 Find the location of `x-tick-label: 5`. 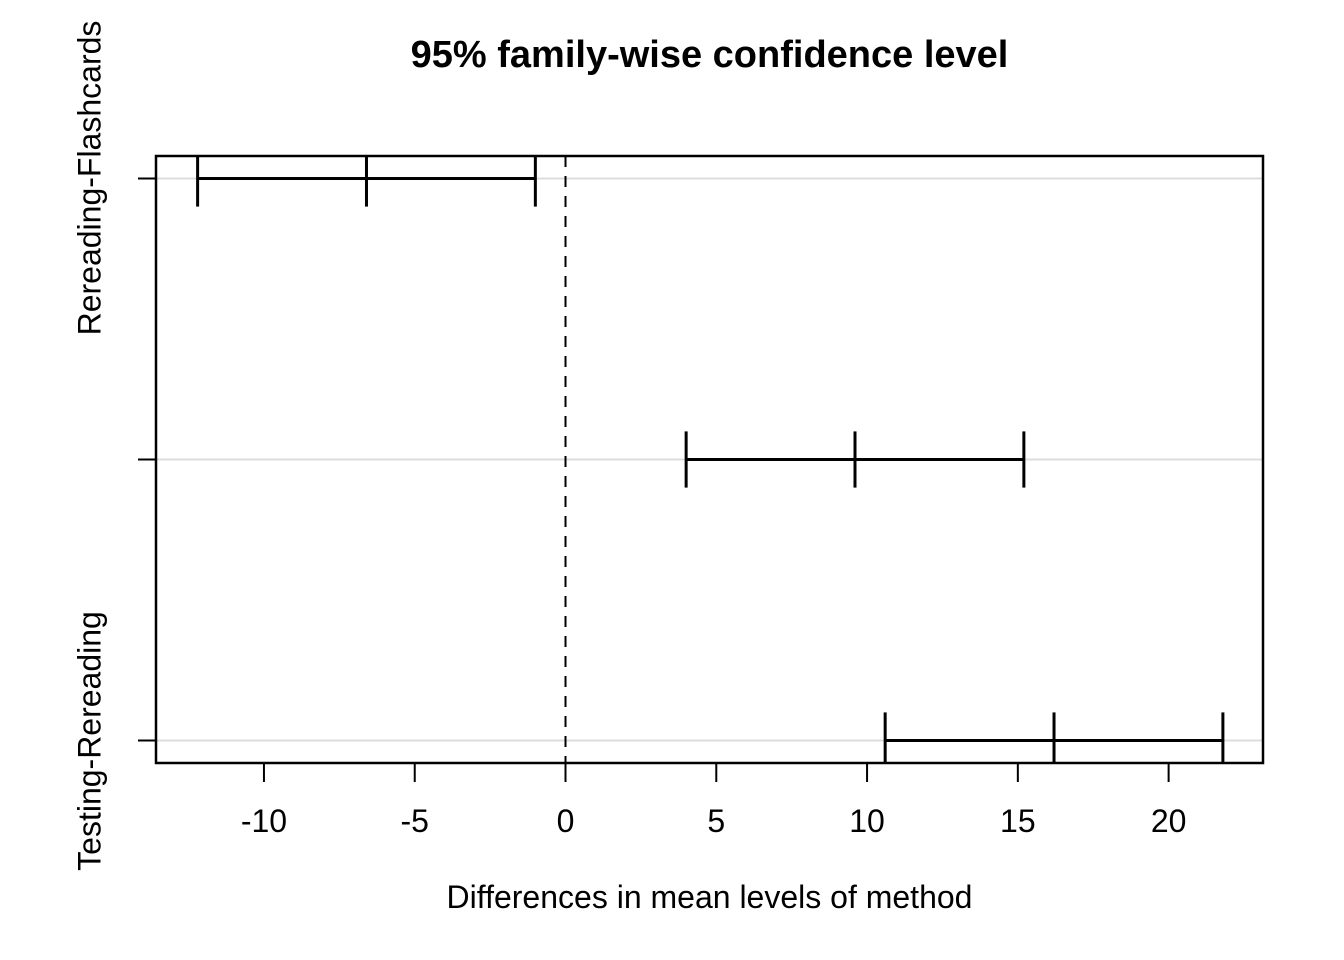

x-tick-label: 5 is located at coordinates (716, 821).